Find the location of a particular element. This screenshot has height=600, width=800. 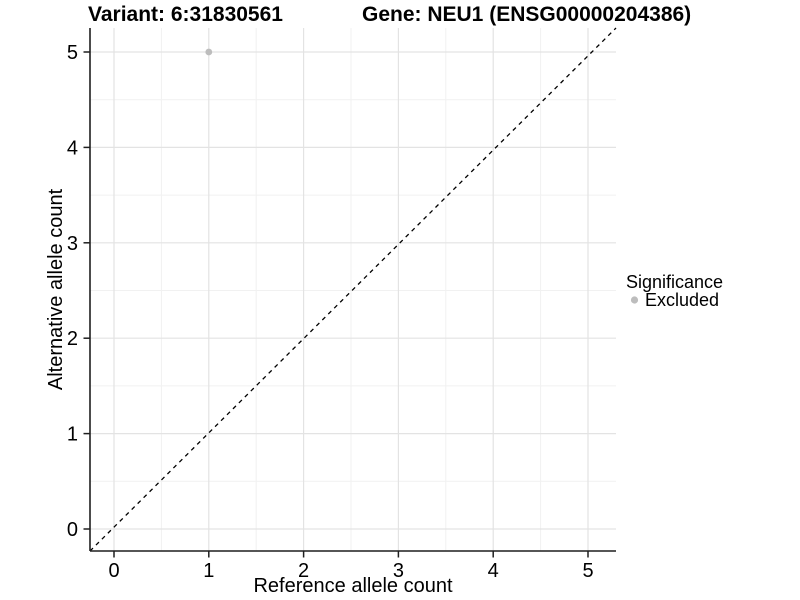

data-point-excluded is located at coordinates (209, 52).